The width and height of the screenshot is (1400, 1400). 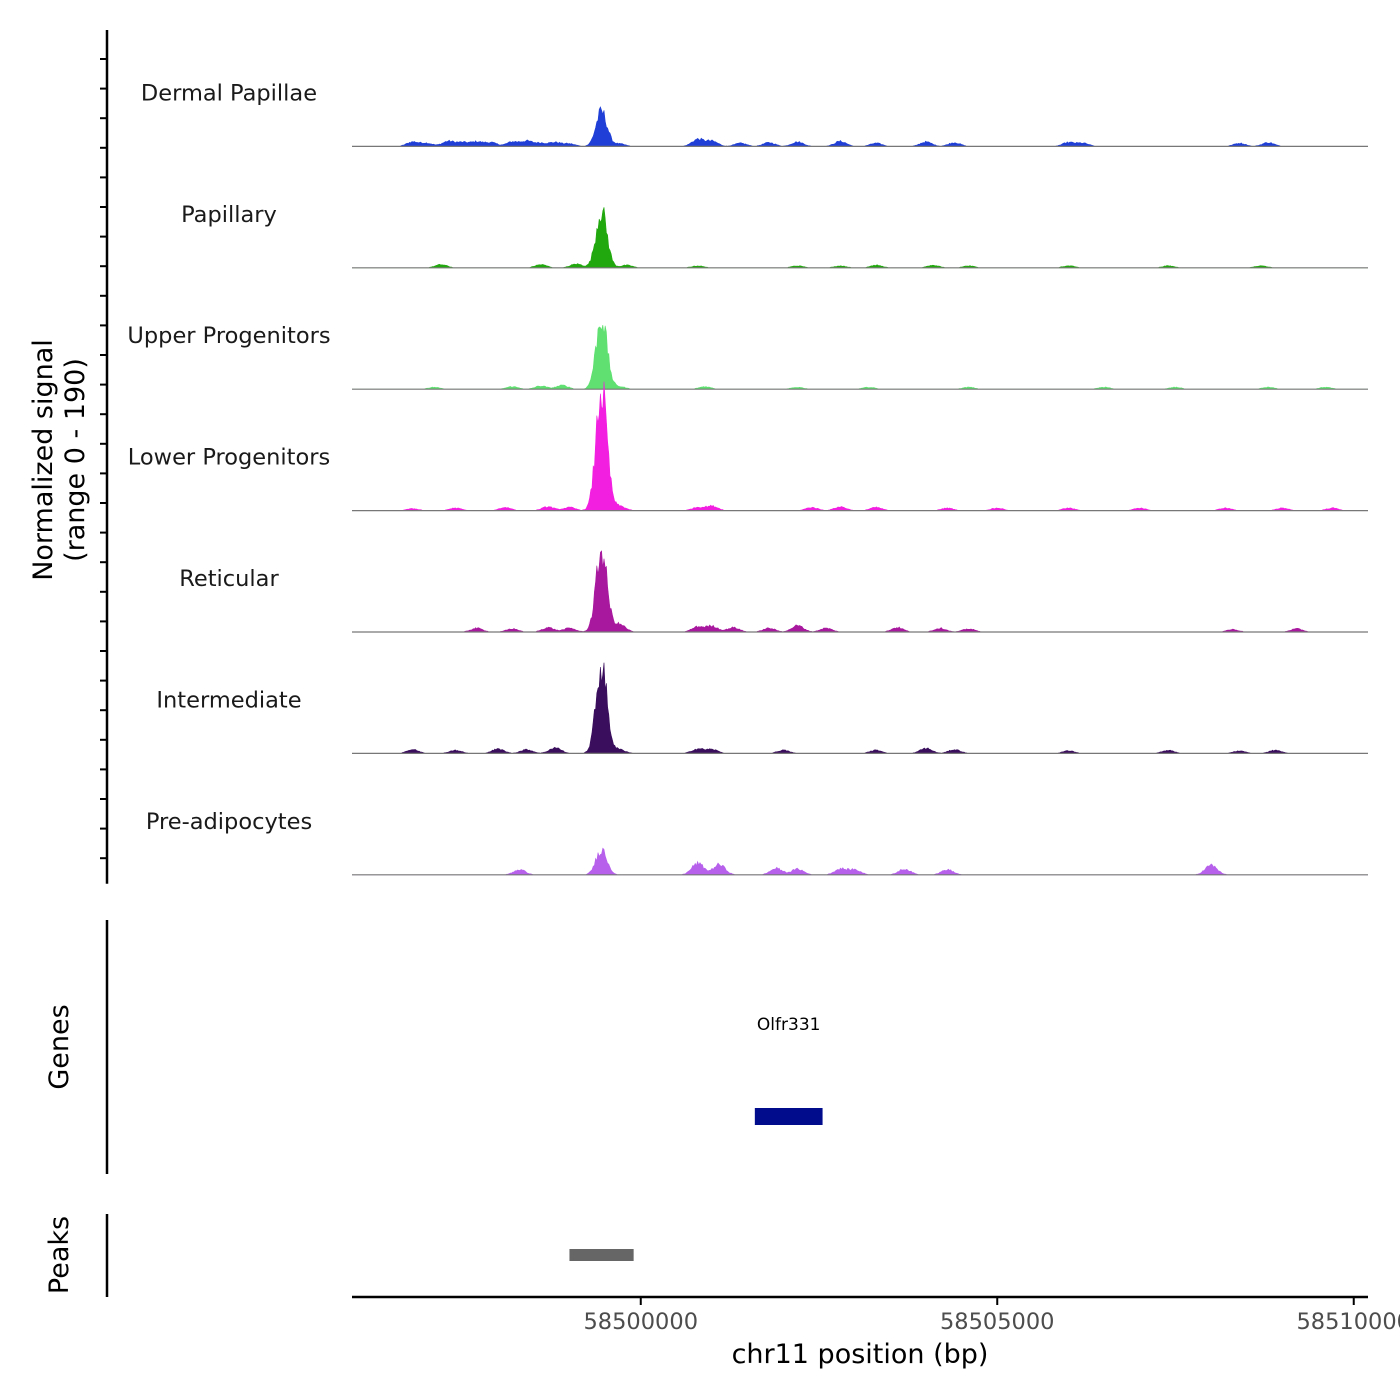 What do you see at coordinates (640, 1322) in the screenshot?
I see `x-tick-label: 58500000` at bounding box center [640, 1322].